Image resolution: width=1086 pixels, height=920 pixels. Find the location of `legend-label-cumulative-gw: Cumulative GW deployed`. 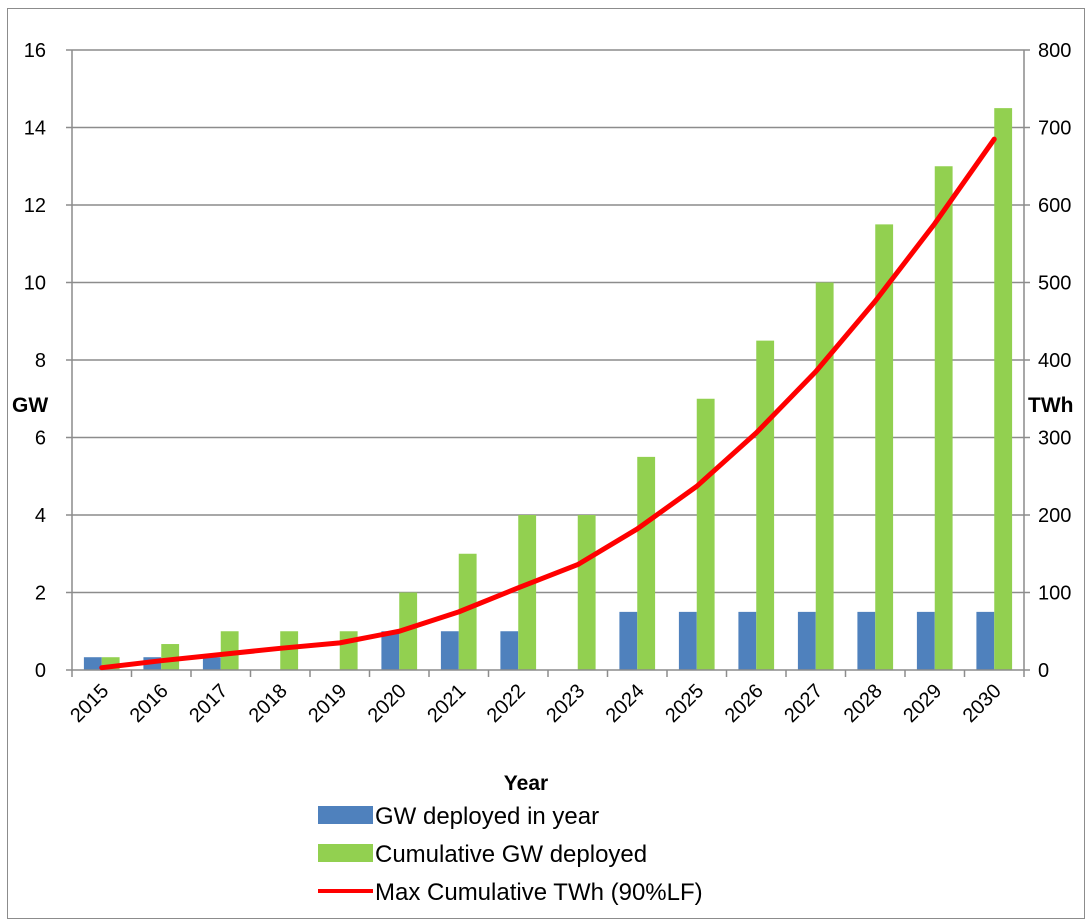

legend-label-cumulative-gw: Cumulative GW deployed is located at coordinates (511, 854).